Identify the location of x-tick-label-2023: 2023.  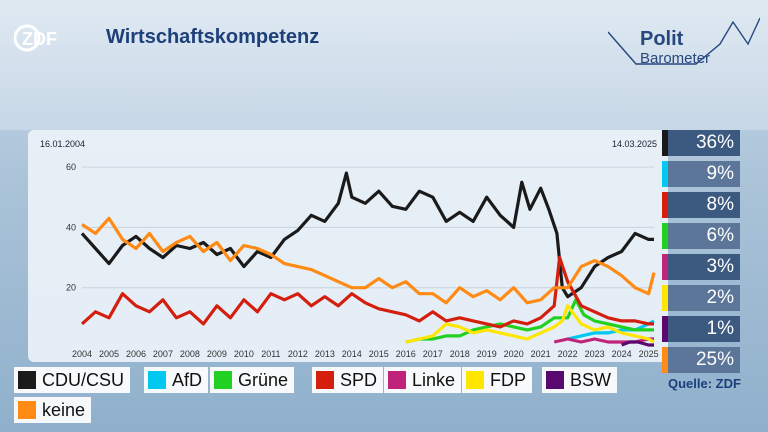
(595, 354).